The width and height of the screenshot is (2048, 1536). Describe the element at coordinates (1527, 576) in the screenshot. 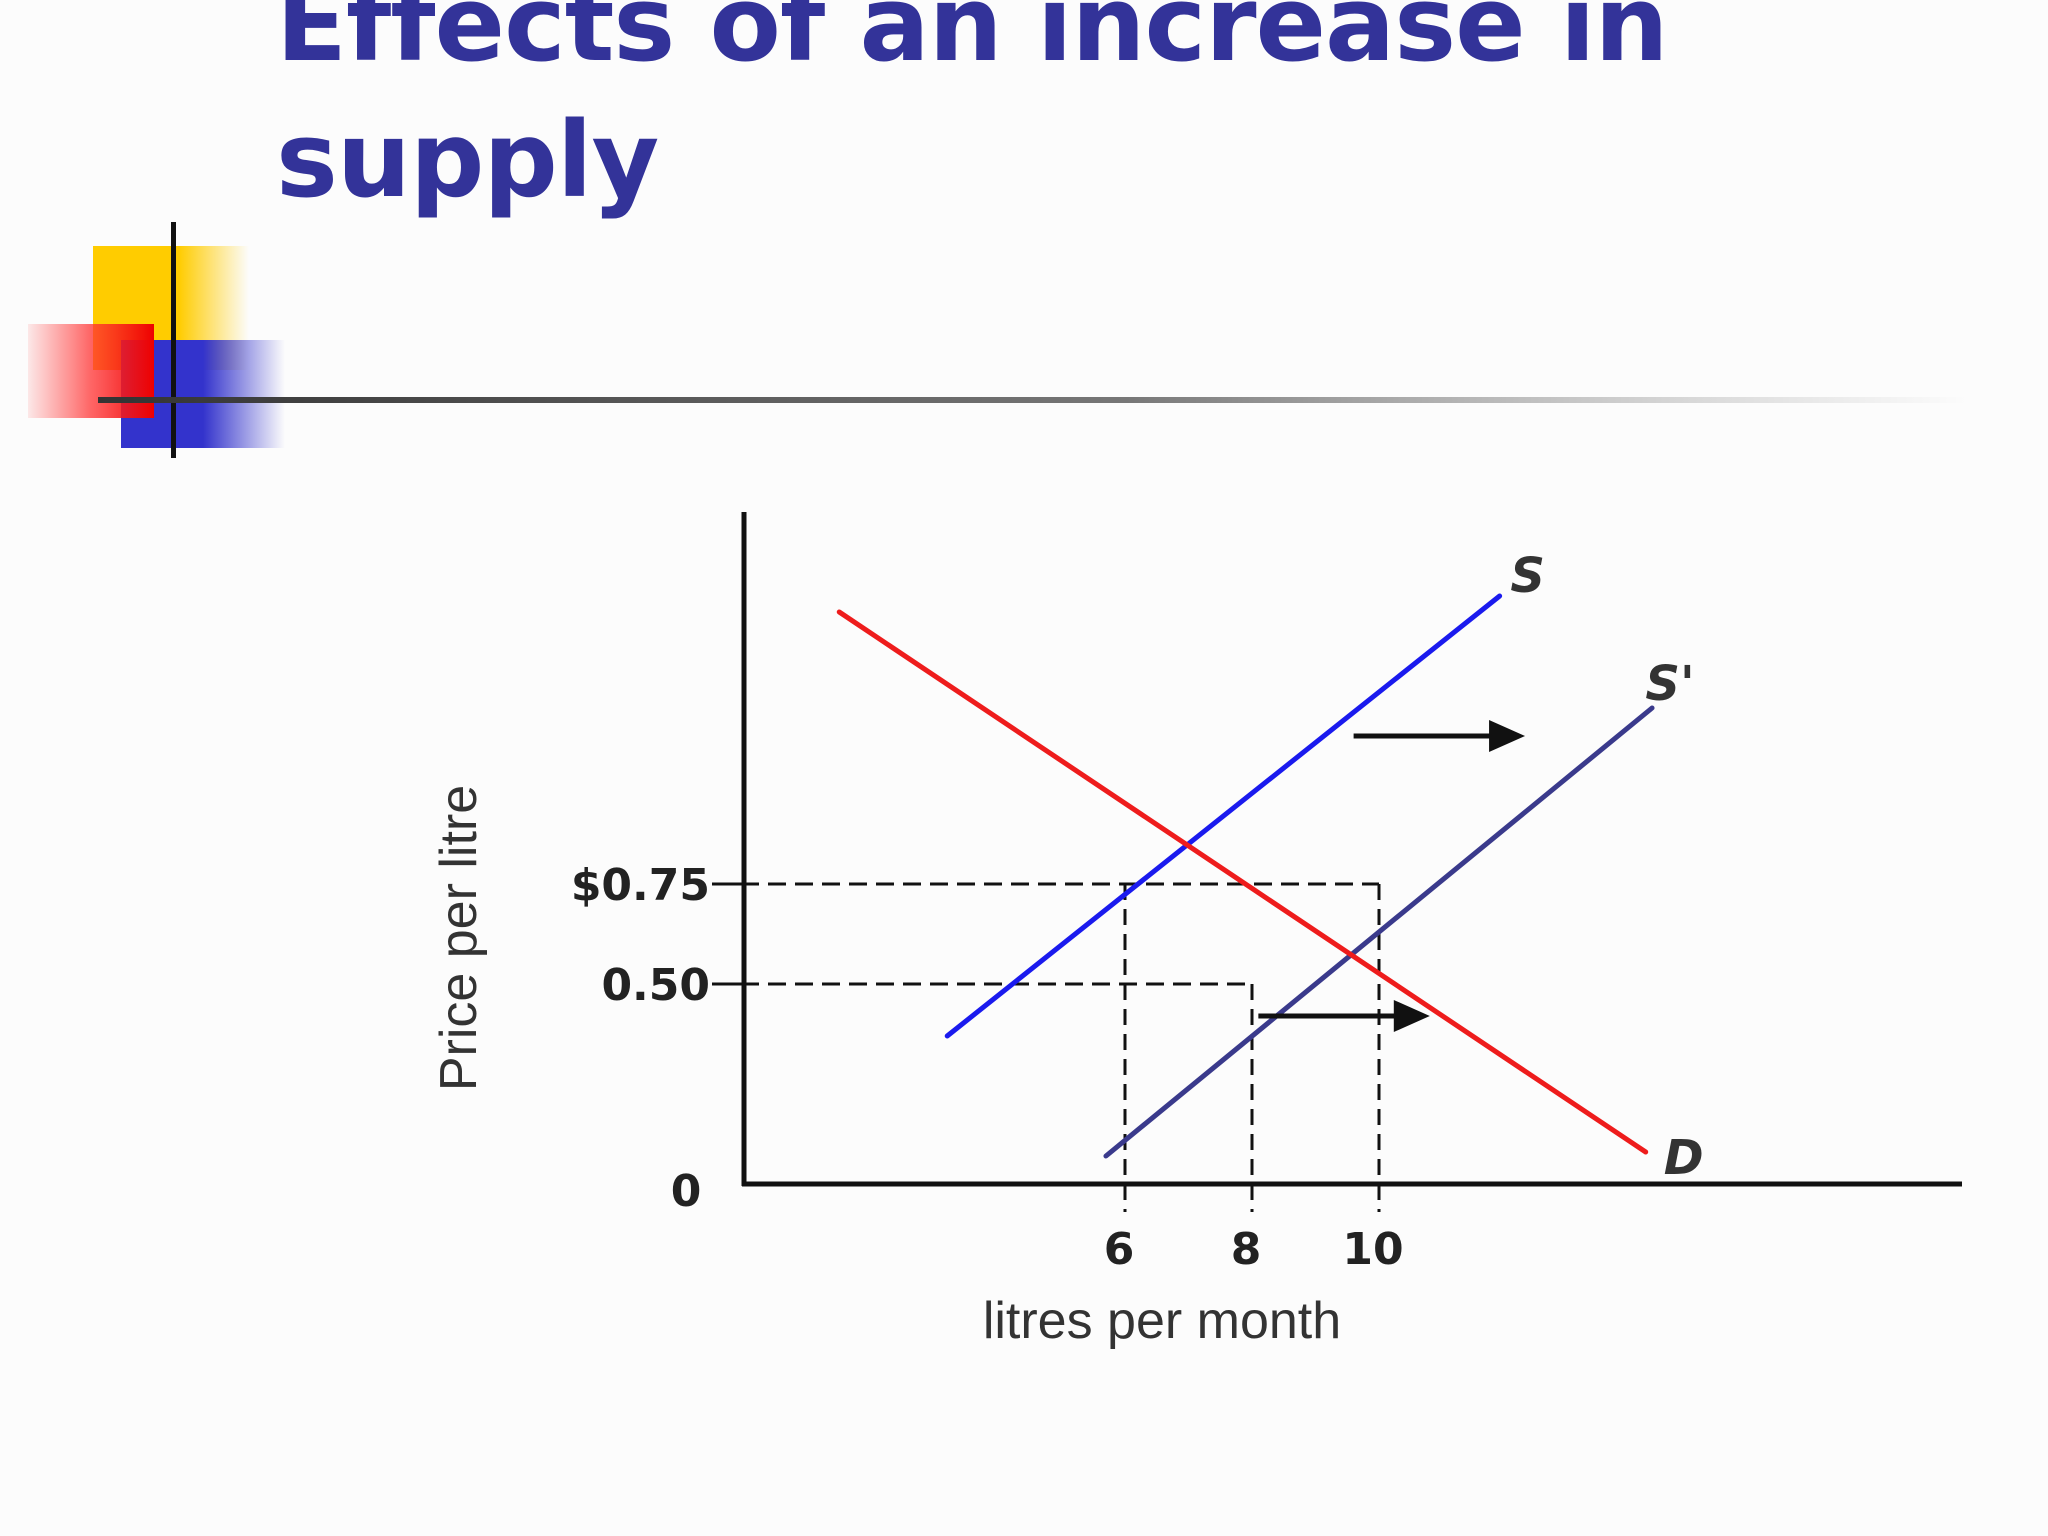

I see `series-label-s: S` at that location.